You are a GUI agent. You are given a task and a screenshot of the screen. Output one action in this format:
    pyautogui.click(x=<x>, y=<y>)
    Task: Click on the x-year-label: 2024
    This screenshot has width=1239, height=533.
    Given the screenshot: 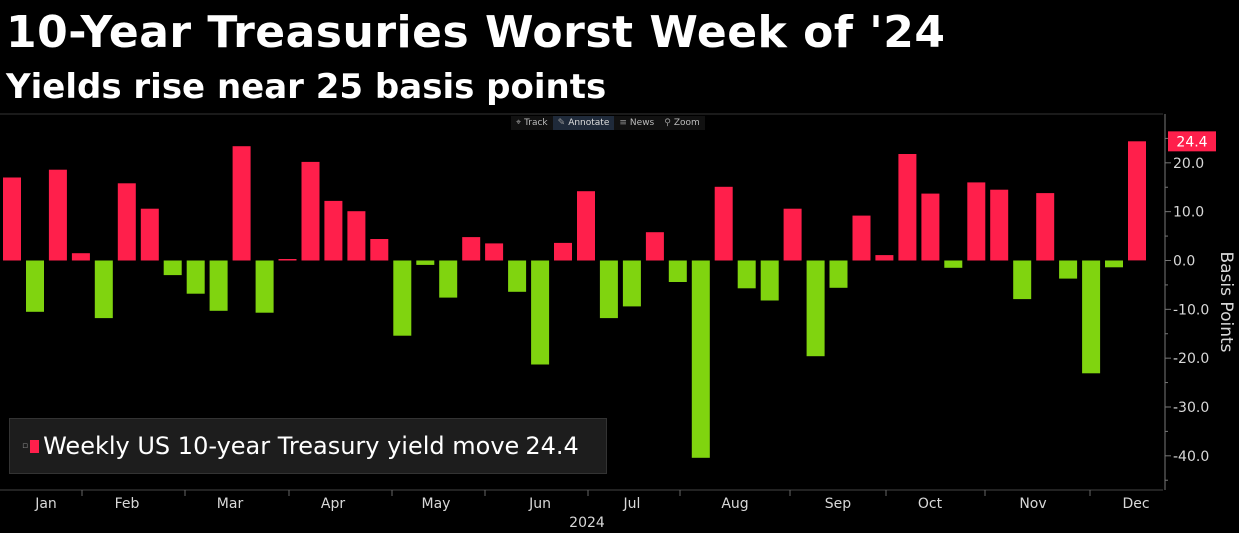 What is the action you would take?
    pyautogui.click(x=587, y=523)
    